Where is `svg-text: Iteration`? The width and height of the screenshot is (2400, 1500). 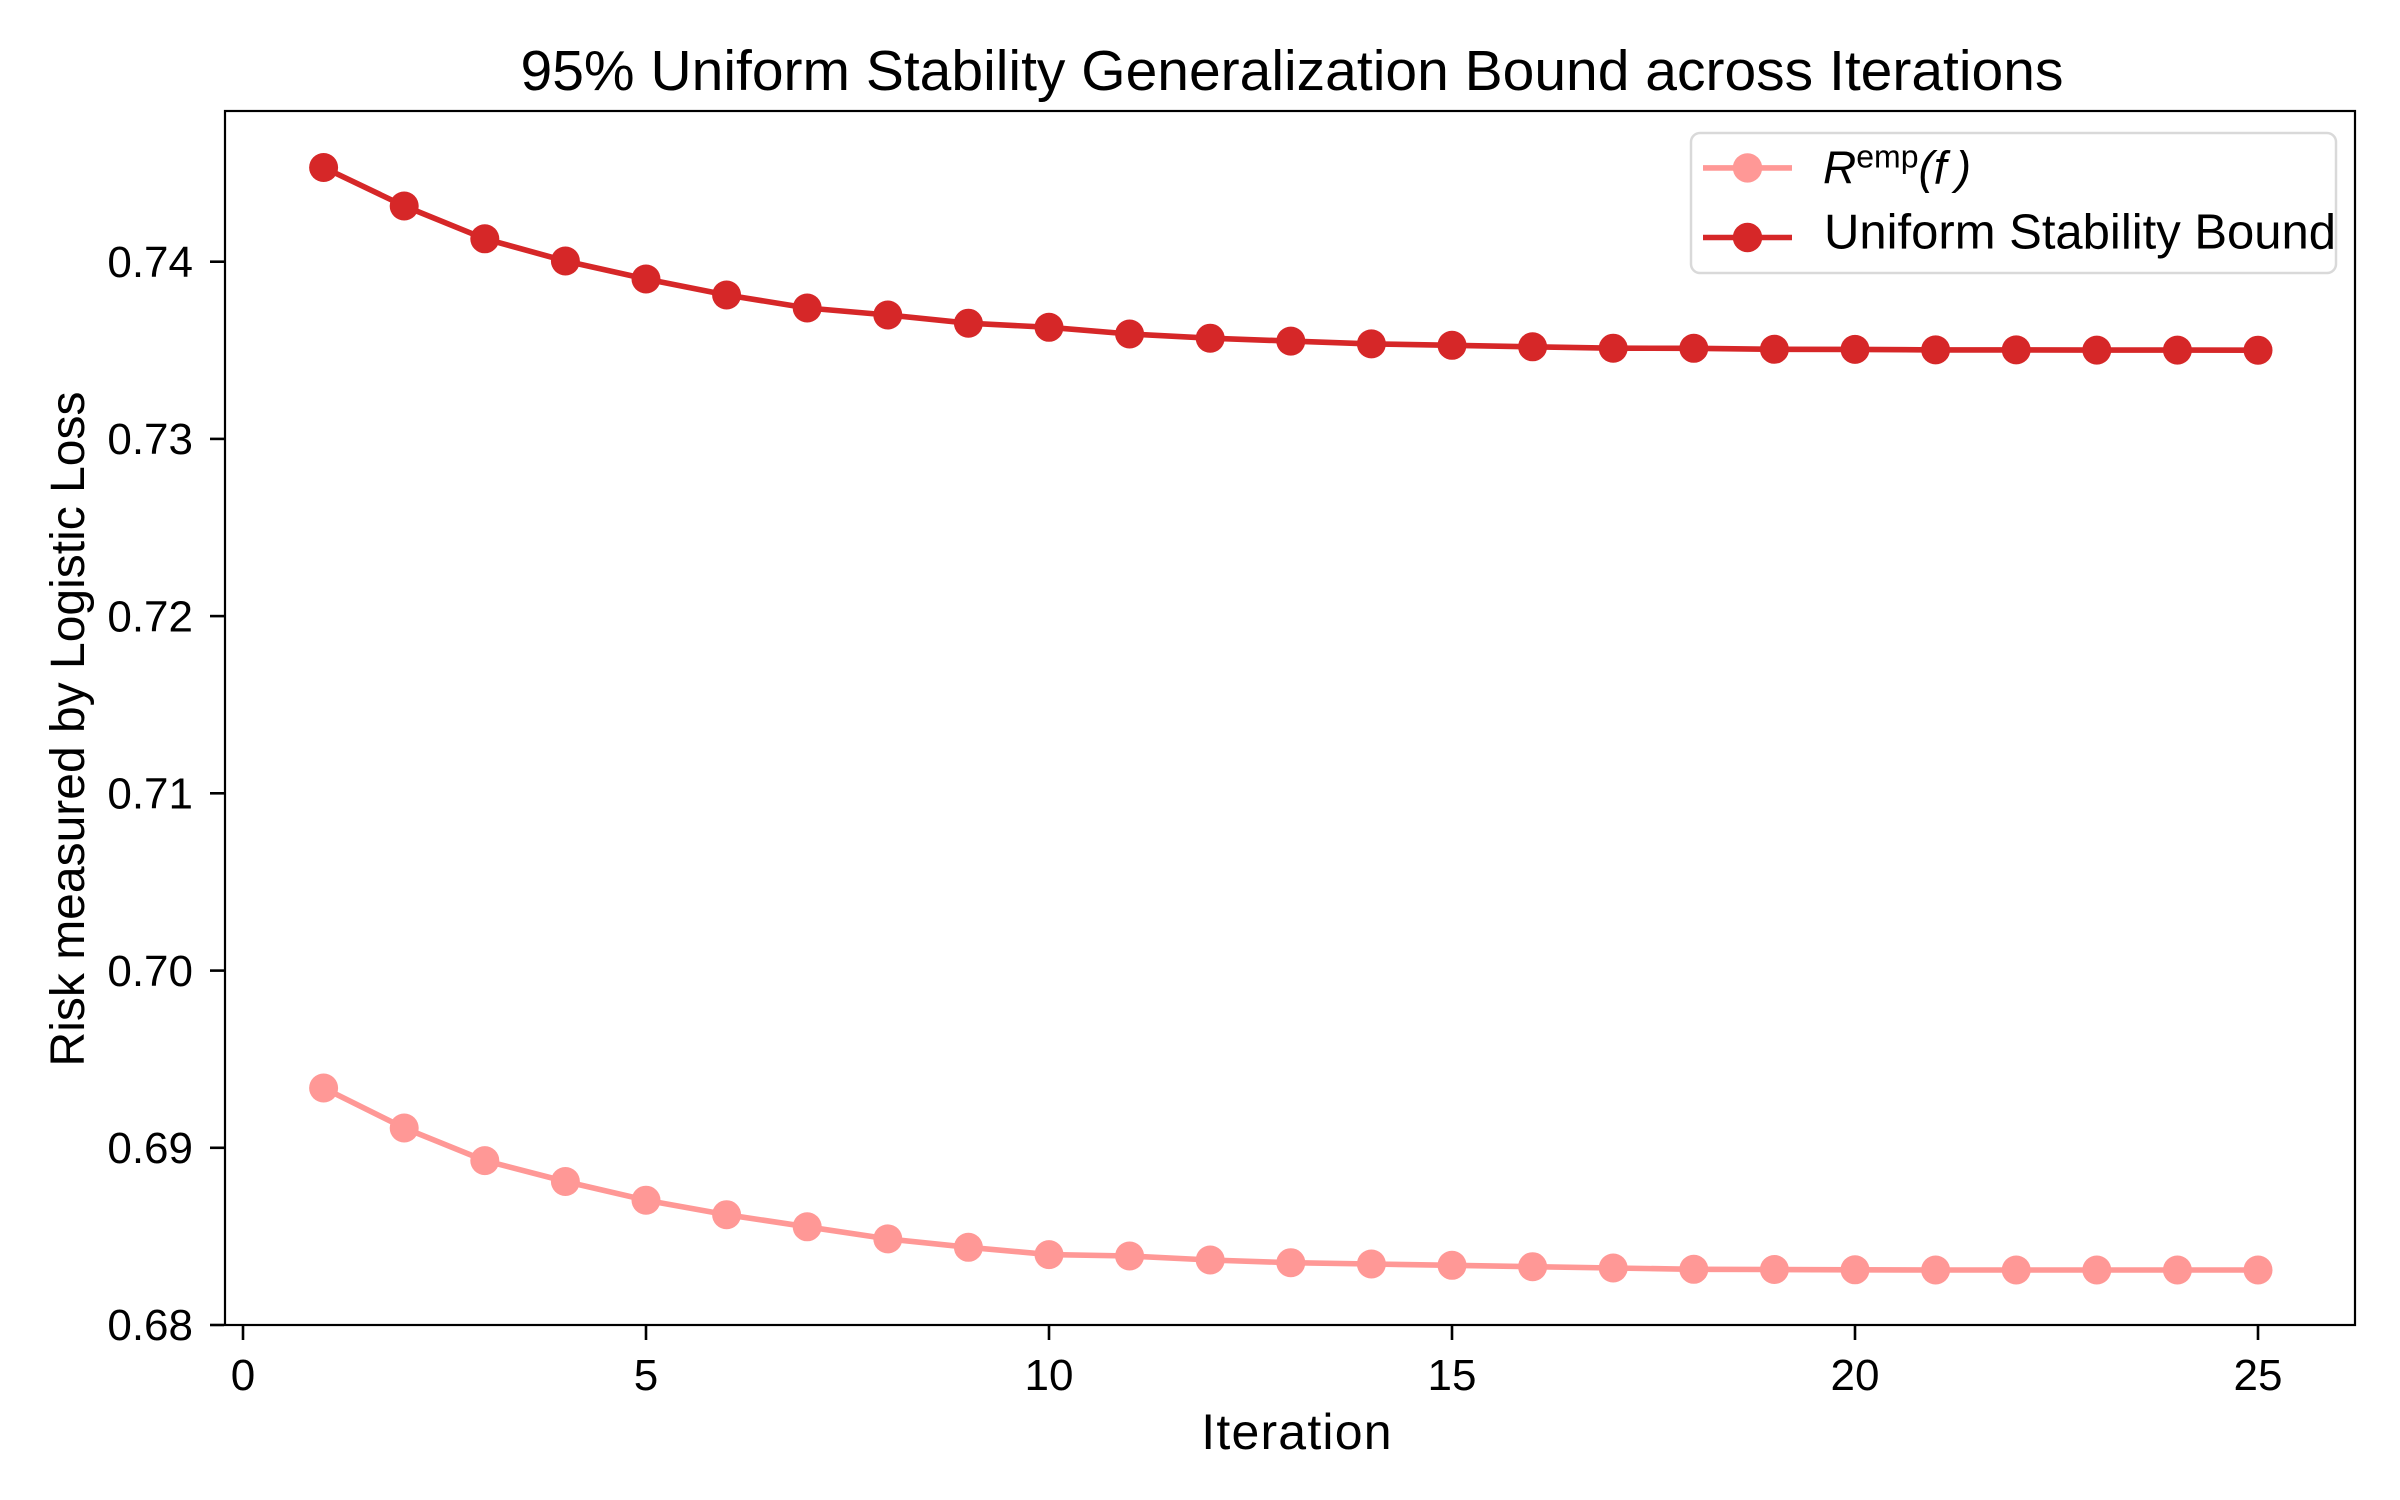 svg-text: Iteration is located at coordinates (1296, 1432).